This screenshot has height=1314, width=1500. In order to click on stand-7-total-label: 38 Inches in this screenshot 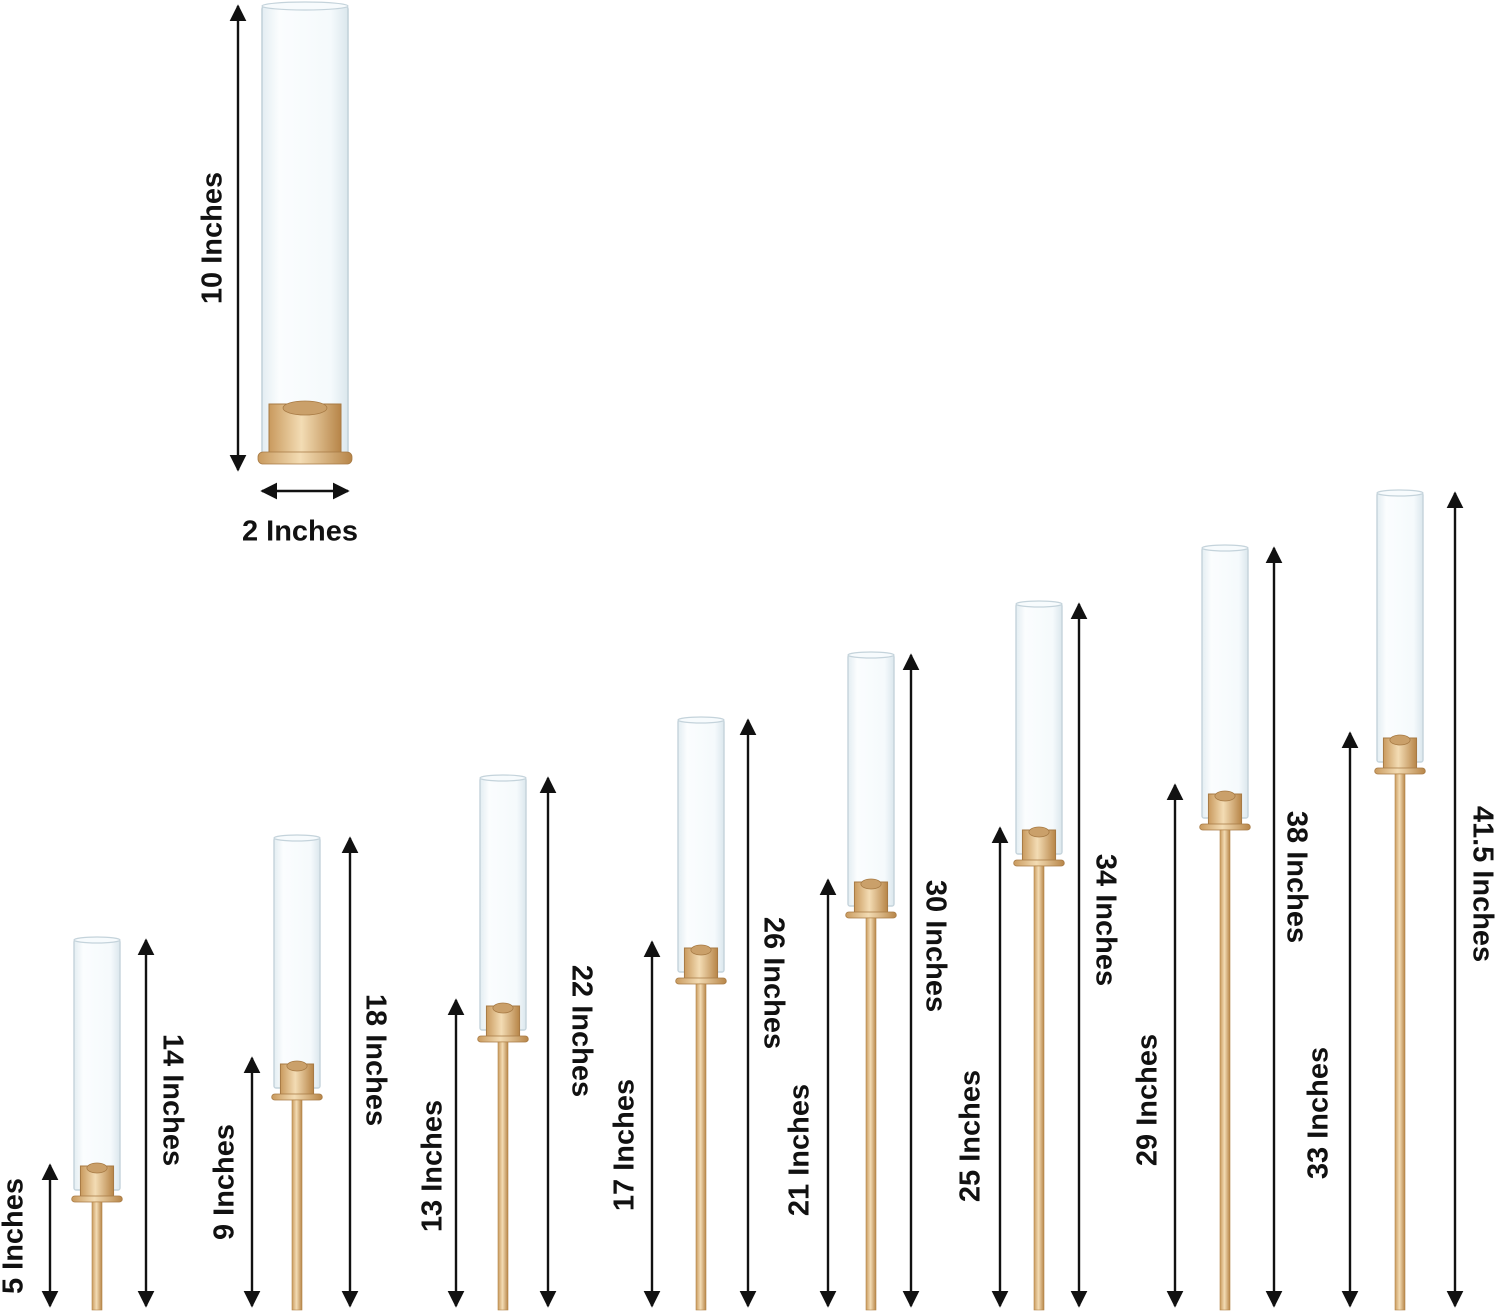, I will do `click(1296, 877)`.